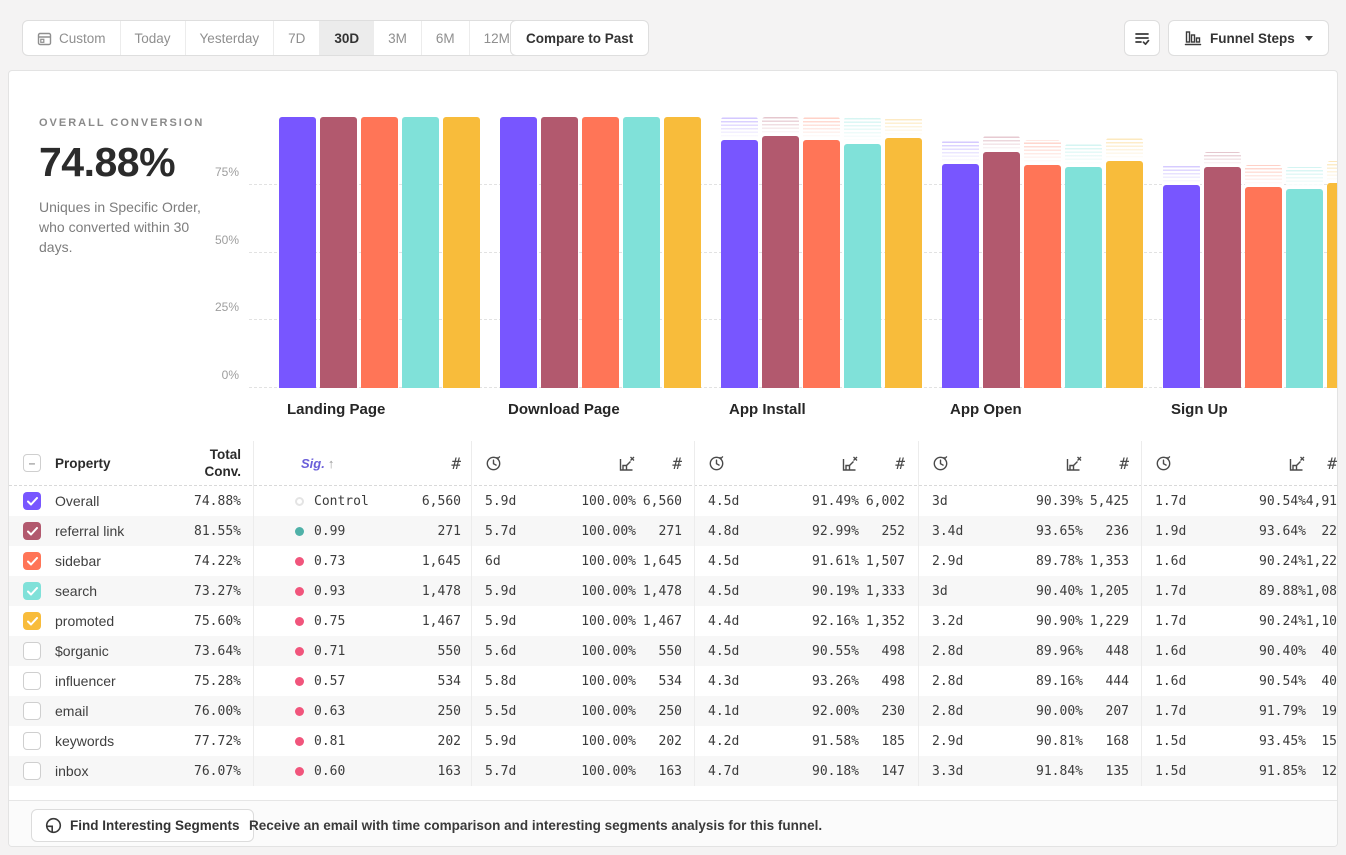 Image resolution: width=1346 pixels, height=855 pixels. Describe the element at coordinates (320, 561) in the screenshot. I see `significance-value: 0.73` at that location.